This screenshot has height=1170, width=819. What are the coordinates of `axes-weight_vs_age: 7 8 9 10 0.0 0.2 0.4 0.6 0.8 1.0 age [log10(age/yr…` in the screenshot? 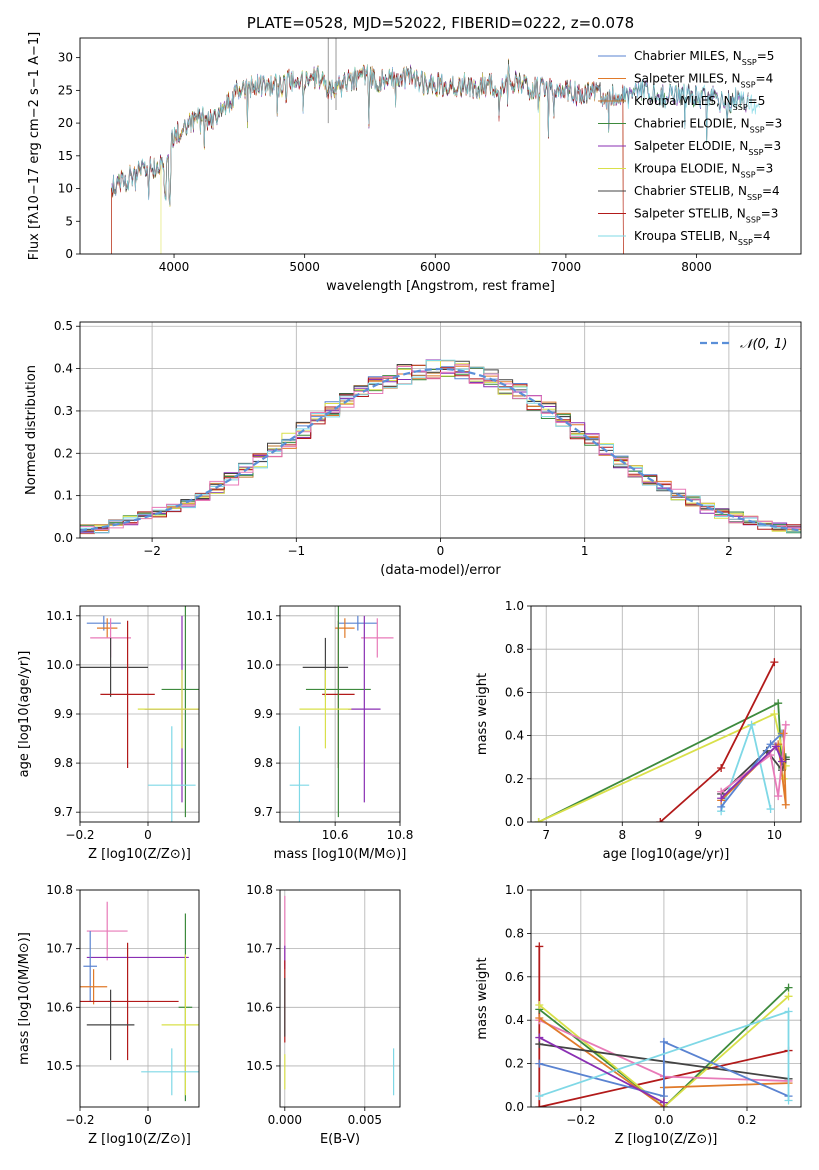 It's located at (638, 730).